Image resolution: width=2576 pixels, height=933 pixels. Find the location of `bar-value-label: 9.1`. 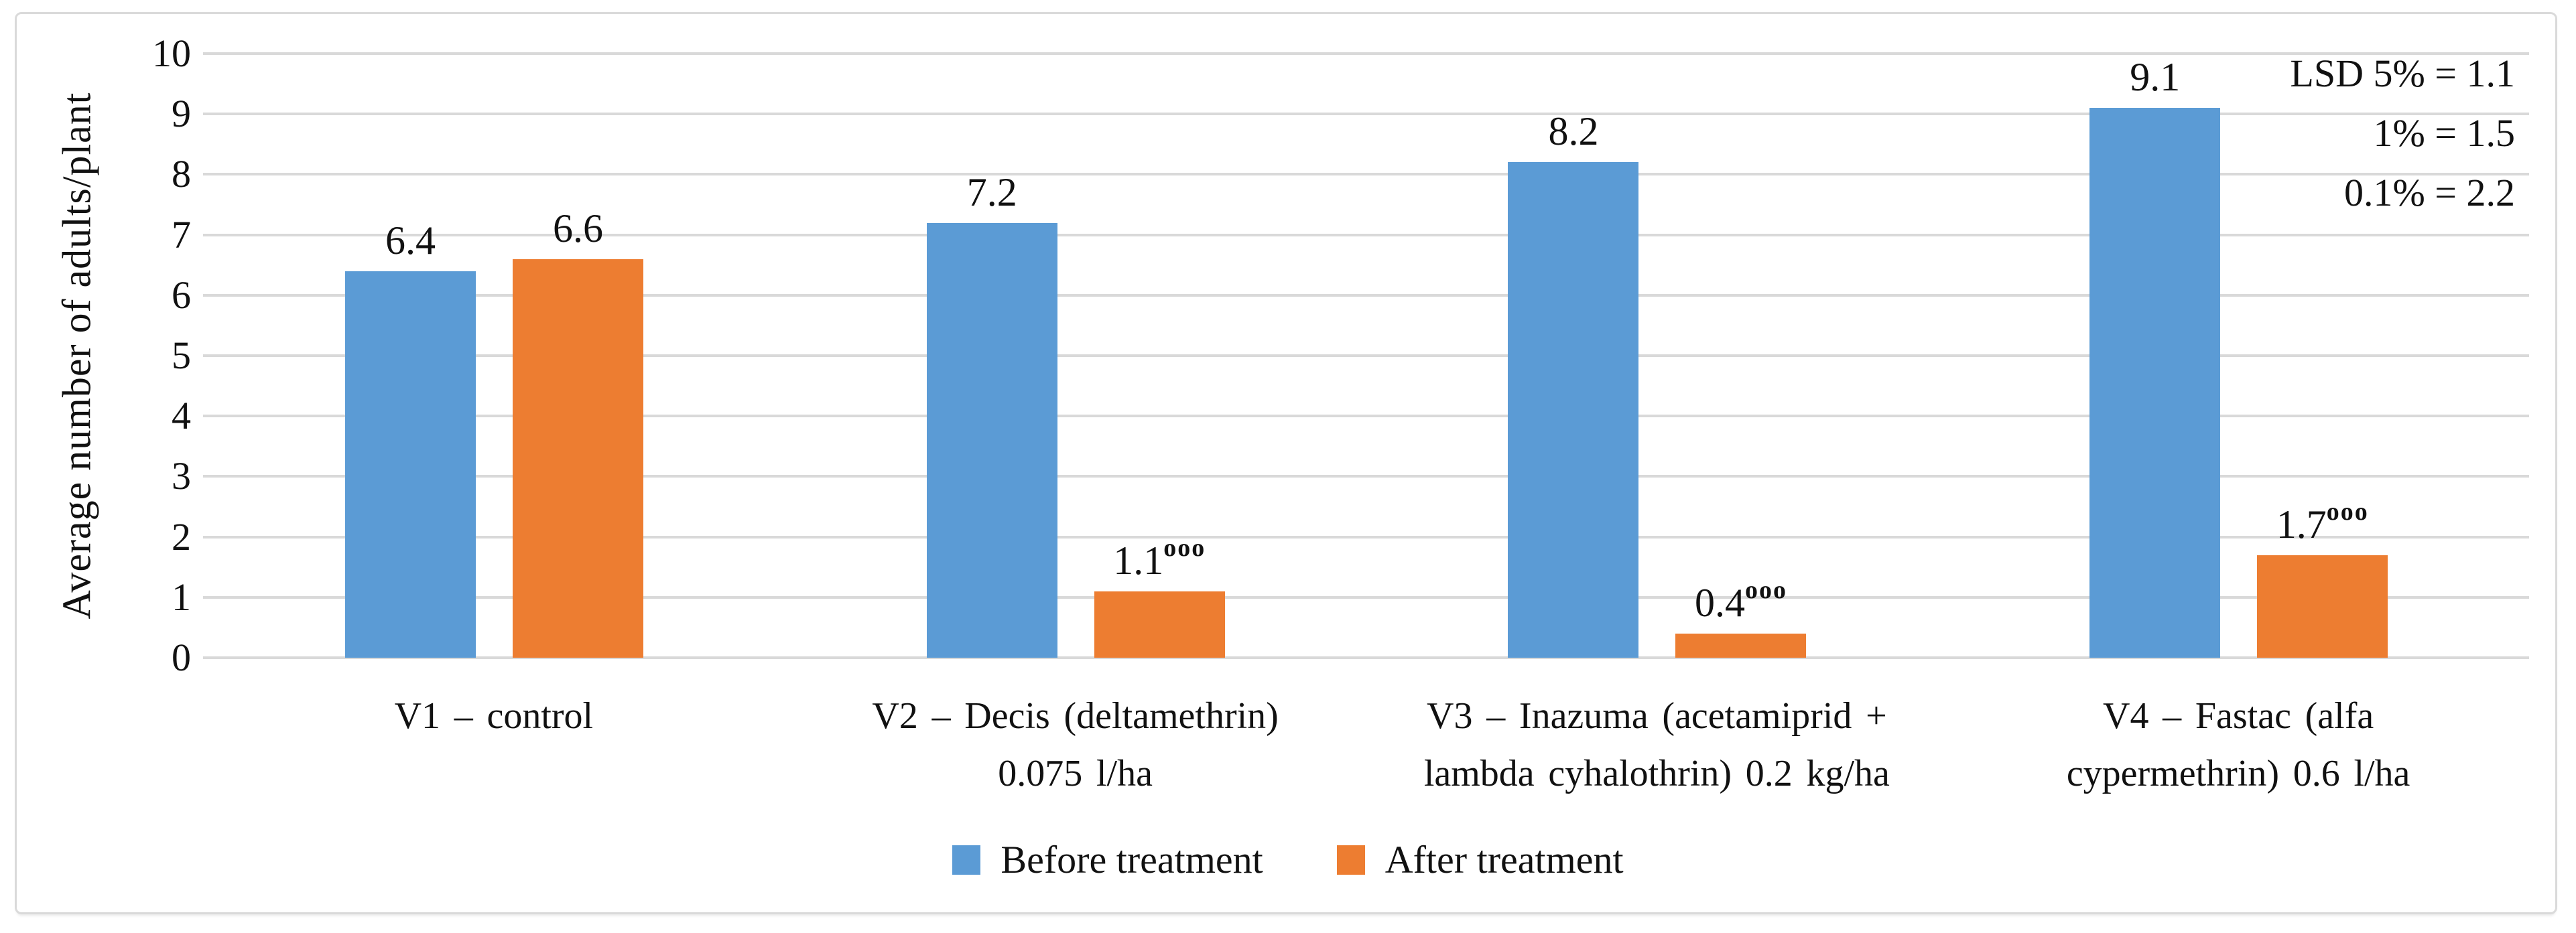

bar-value-label: 9.1 is located at coordinates (2155, 77).